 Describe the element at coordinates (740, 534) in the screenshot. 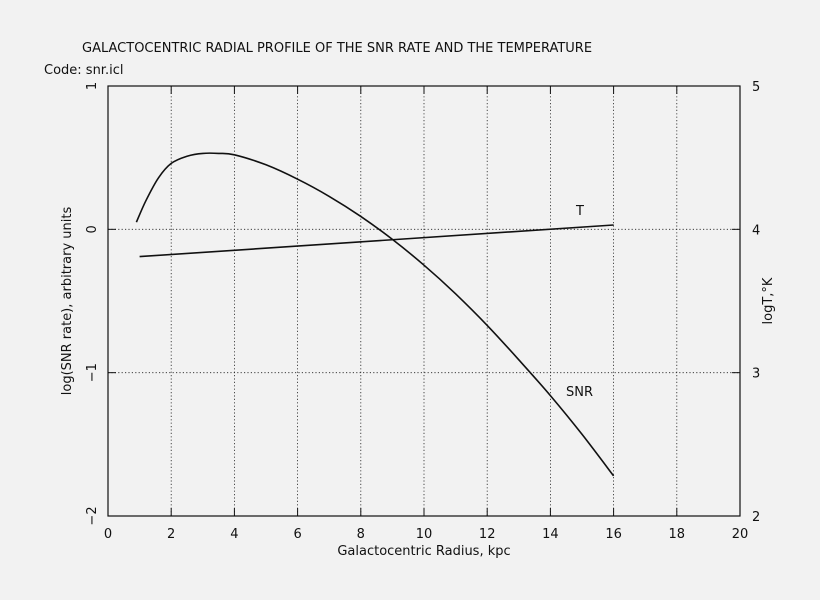

I see `x-tick-label: 20` at that location.